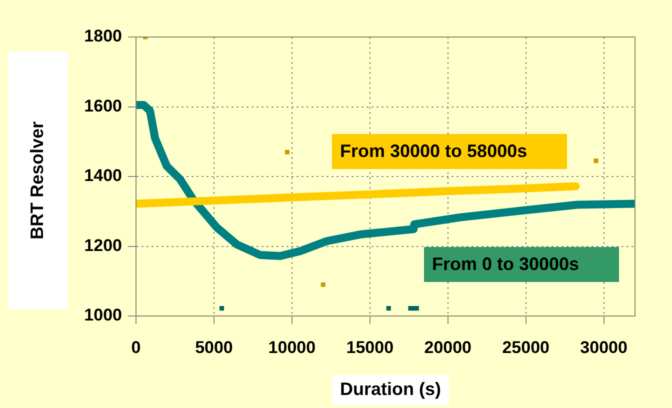 The height and width of the screenshot is (408, 672). Describe the element at coordinates (390, 388) in the screenshot. I see `x-axis-title: Duration (s)` at that location.